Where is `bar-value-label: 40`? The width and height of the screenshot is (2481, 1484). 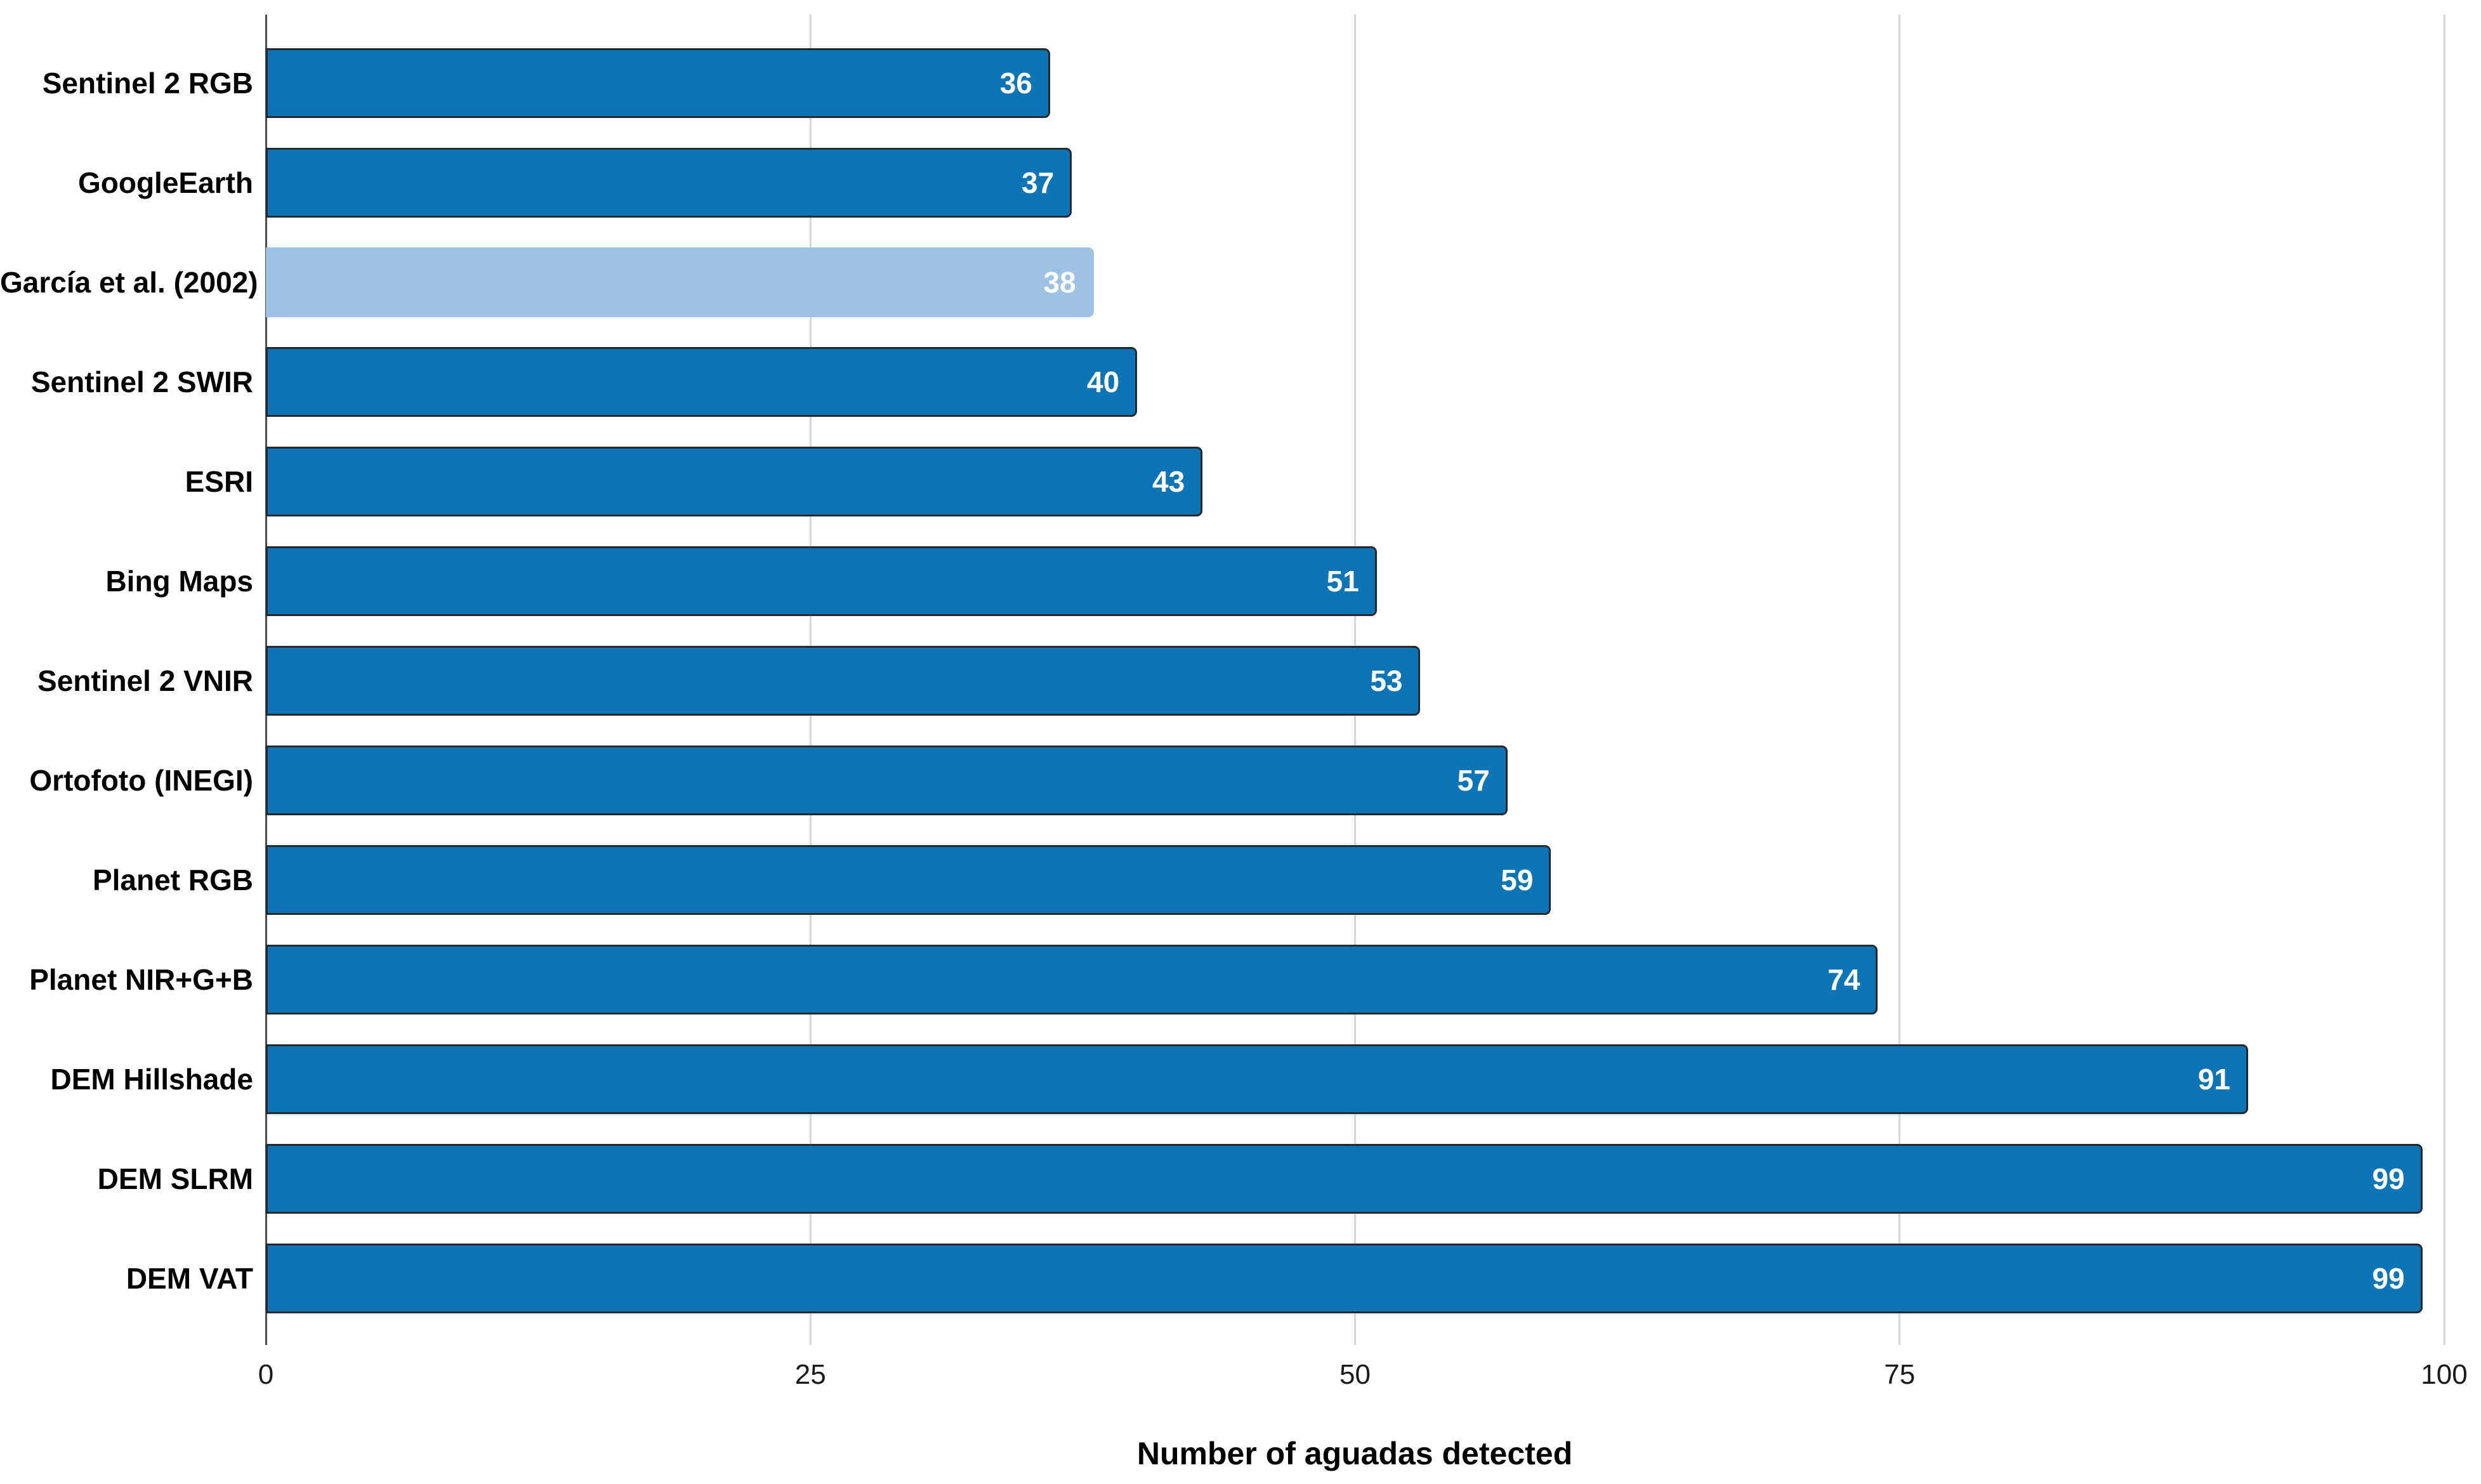
bar-value-label: 40 is located at coordinates (1103, 381).